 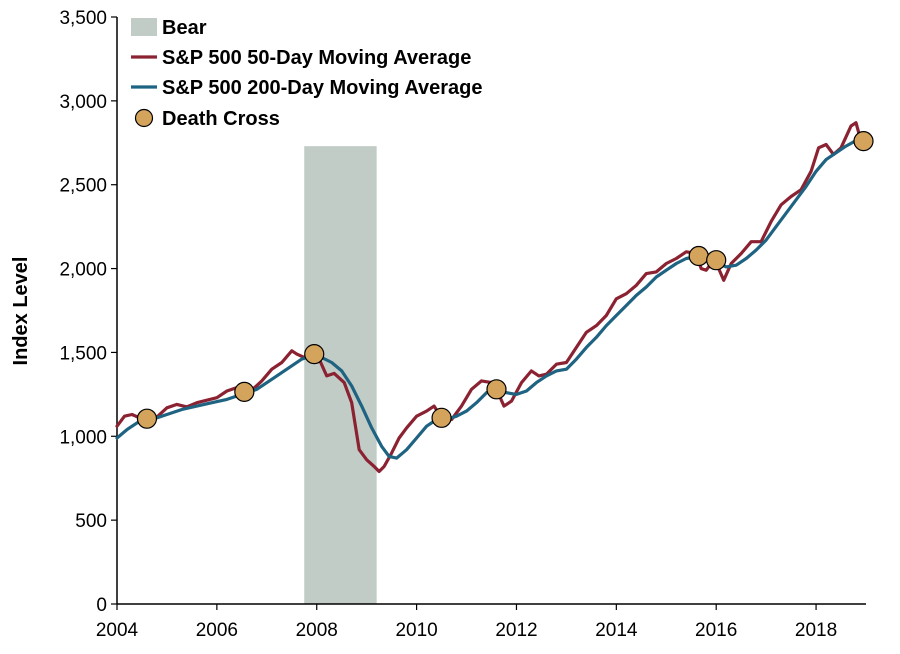 I want to click on x-tick-label: 2004, so click(x=117, y=630).